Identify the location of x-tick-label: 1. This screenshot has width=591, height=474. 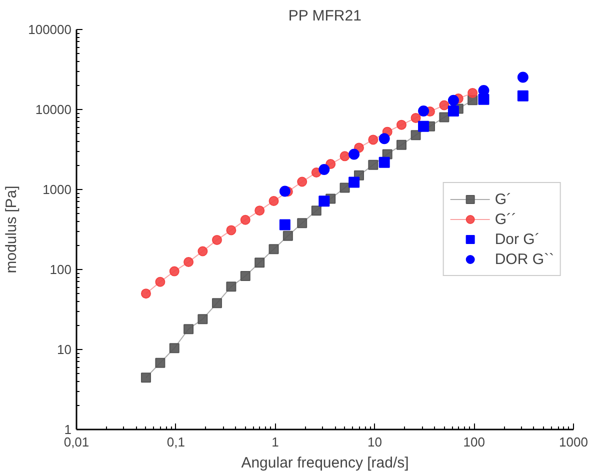
(275, 442).